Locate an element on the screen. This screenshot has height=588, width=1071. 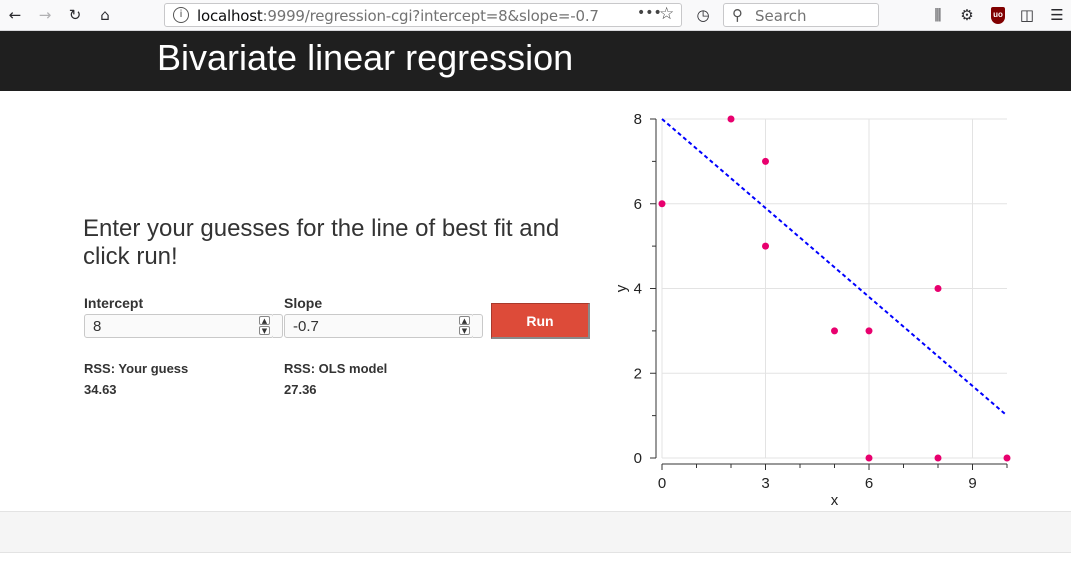
intercept-spinner: ▲ ▼ is located at coordinates (265, 326).